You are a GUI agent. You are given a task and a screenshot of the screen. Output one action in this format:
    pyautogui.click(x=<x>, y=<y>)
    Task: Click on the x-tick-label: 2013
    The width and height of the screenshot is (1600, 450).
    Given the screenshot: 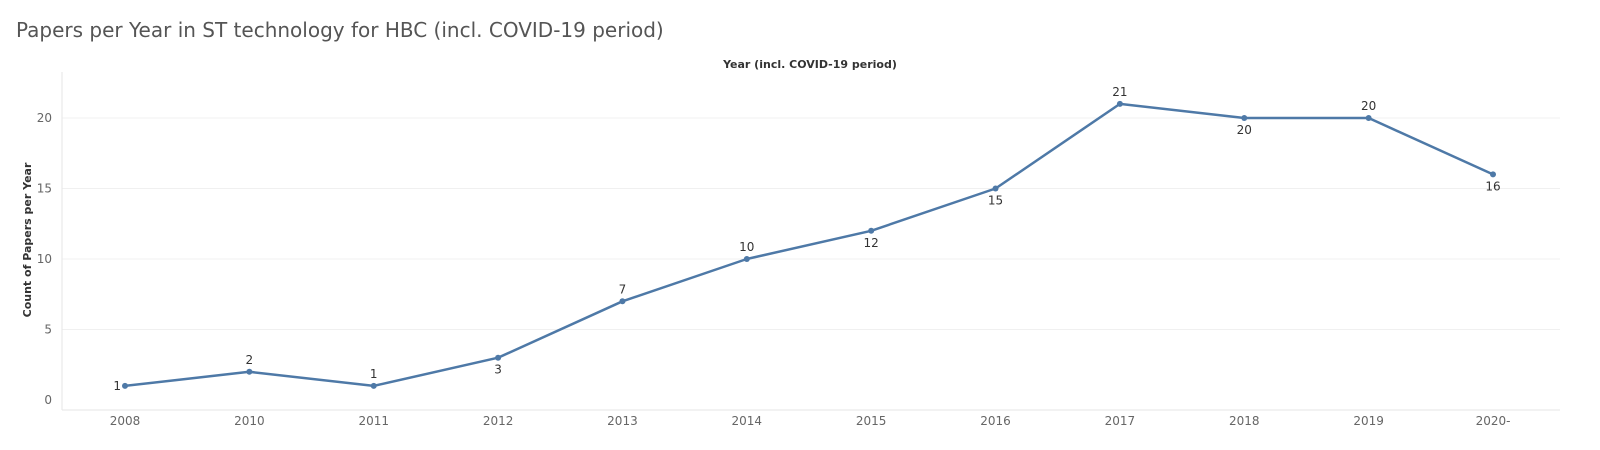 What is the action you would take?
    pyautogui.click(x=622, y=421)
    